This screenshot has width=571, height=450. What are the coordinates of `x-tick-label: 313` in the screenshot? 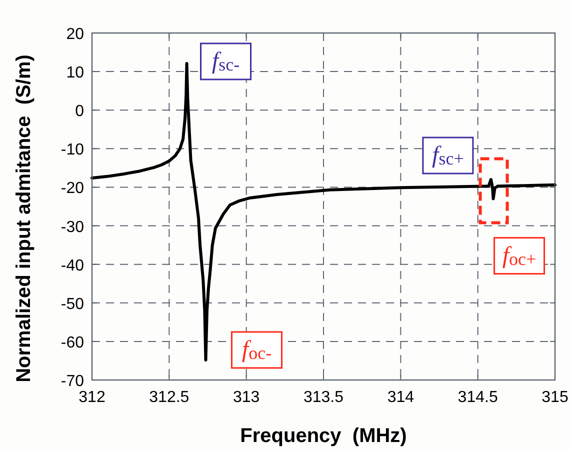 It's located at (246, 397).